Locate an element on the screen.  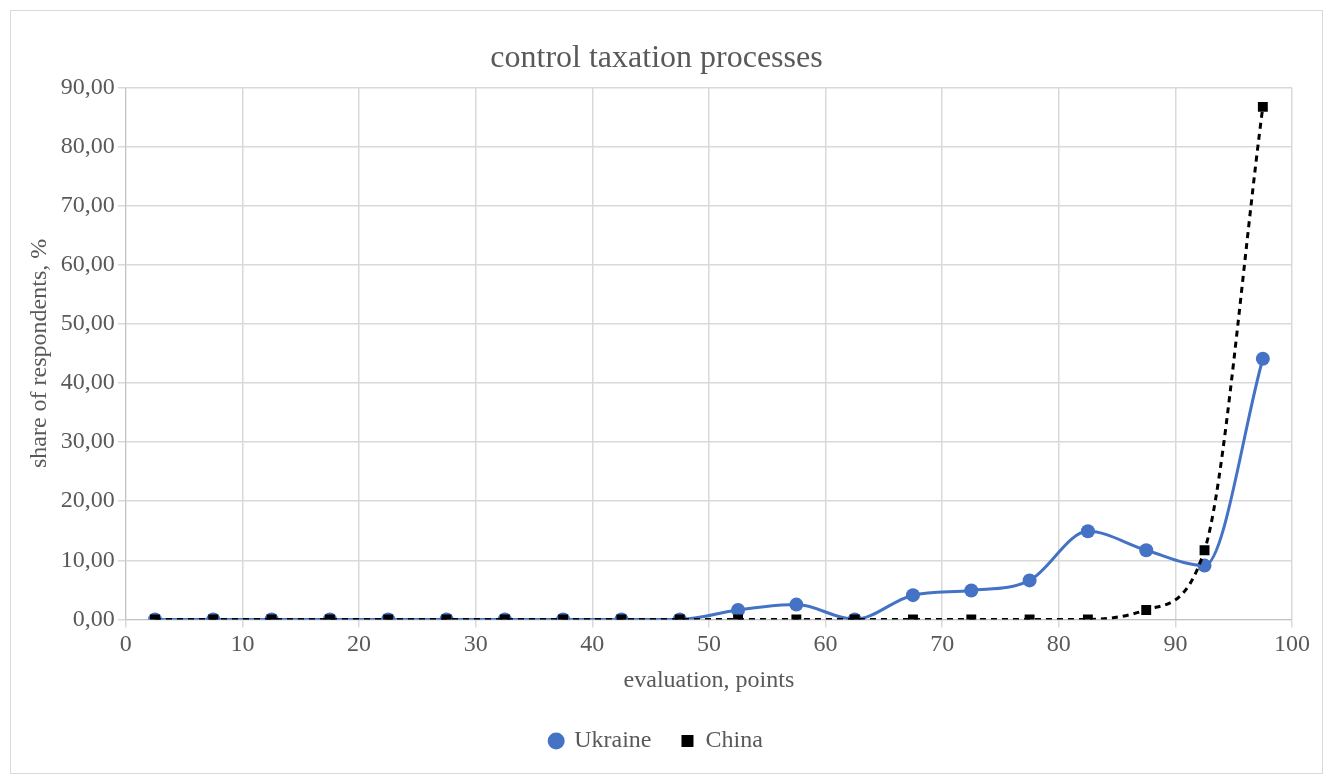
y-tick-label: 10,00 is located at coordinates (87, 558).